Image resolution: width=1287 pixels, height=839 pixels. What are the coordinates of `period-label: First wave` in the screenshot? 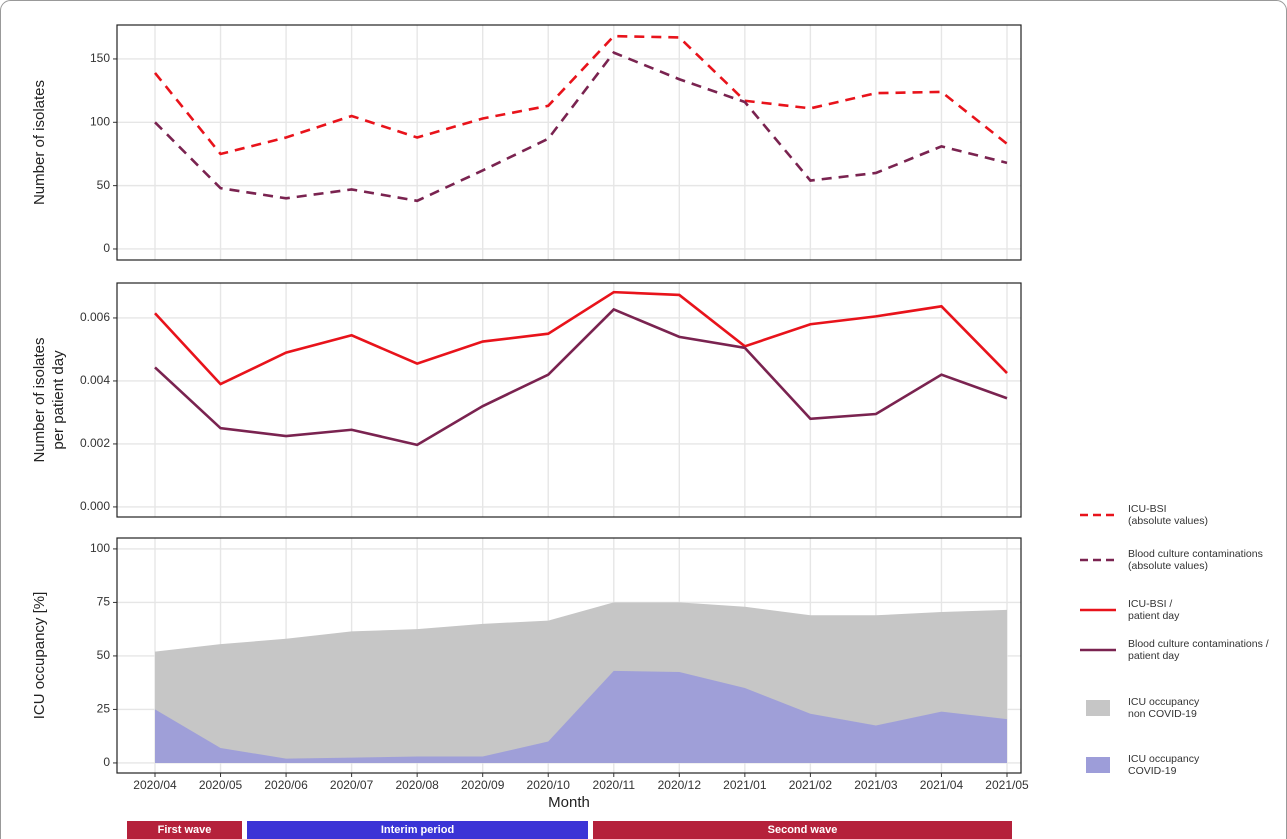 It's located at (185, 830).